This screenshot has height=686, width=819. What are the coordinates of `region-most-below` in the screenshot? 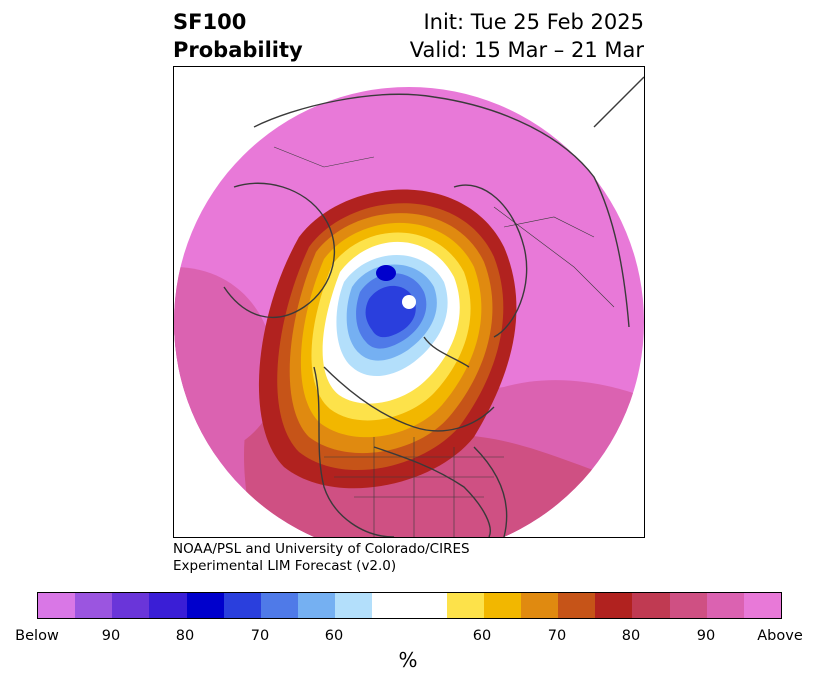 It's located at (386, 273).